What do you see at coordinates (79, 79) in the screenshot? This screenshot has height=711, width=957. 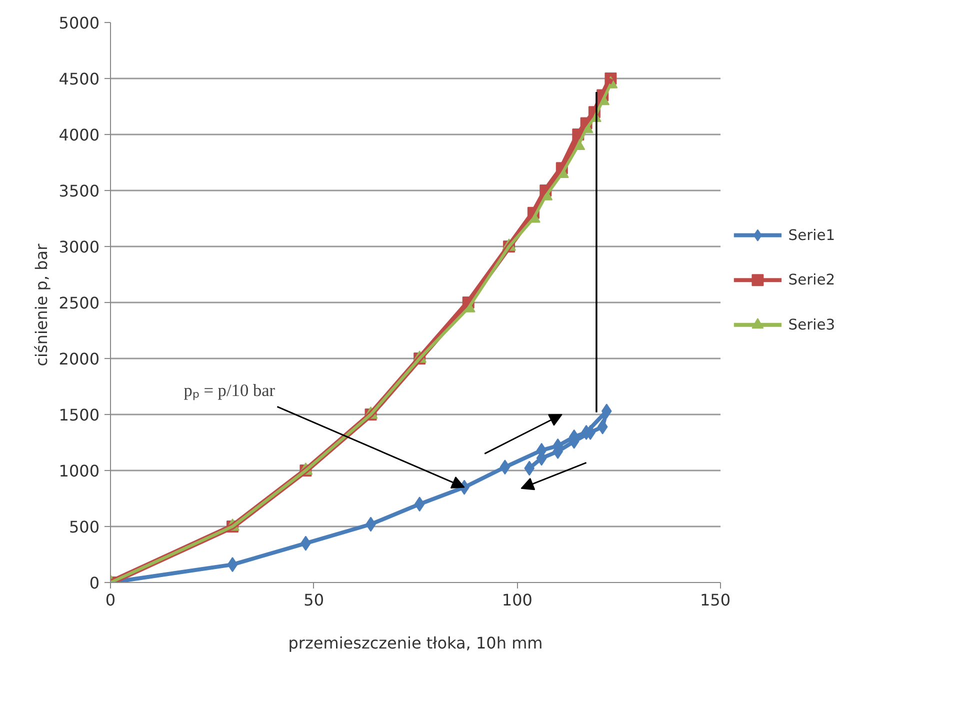 I see `y-tick-label: 4500` at bounding box center [79, 79].